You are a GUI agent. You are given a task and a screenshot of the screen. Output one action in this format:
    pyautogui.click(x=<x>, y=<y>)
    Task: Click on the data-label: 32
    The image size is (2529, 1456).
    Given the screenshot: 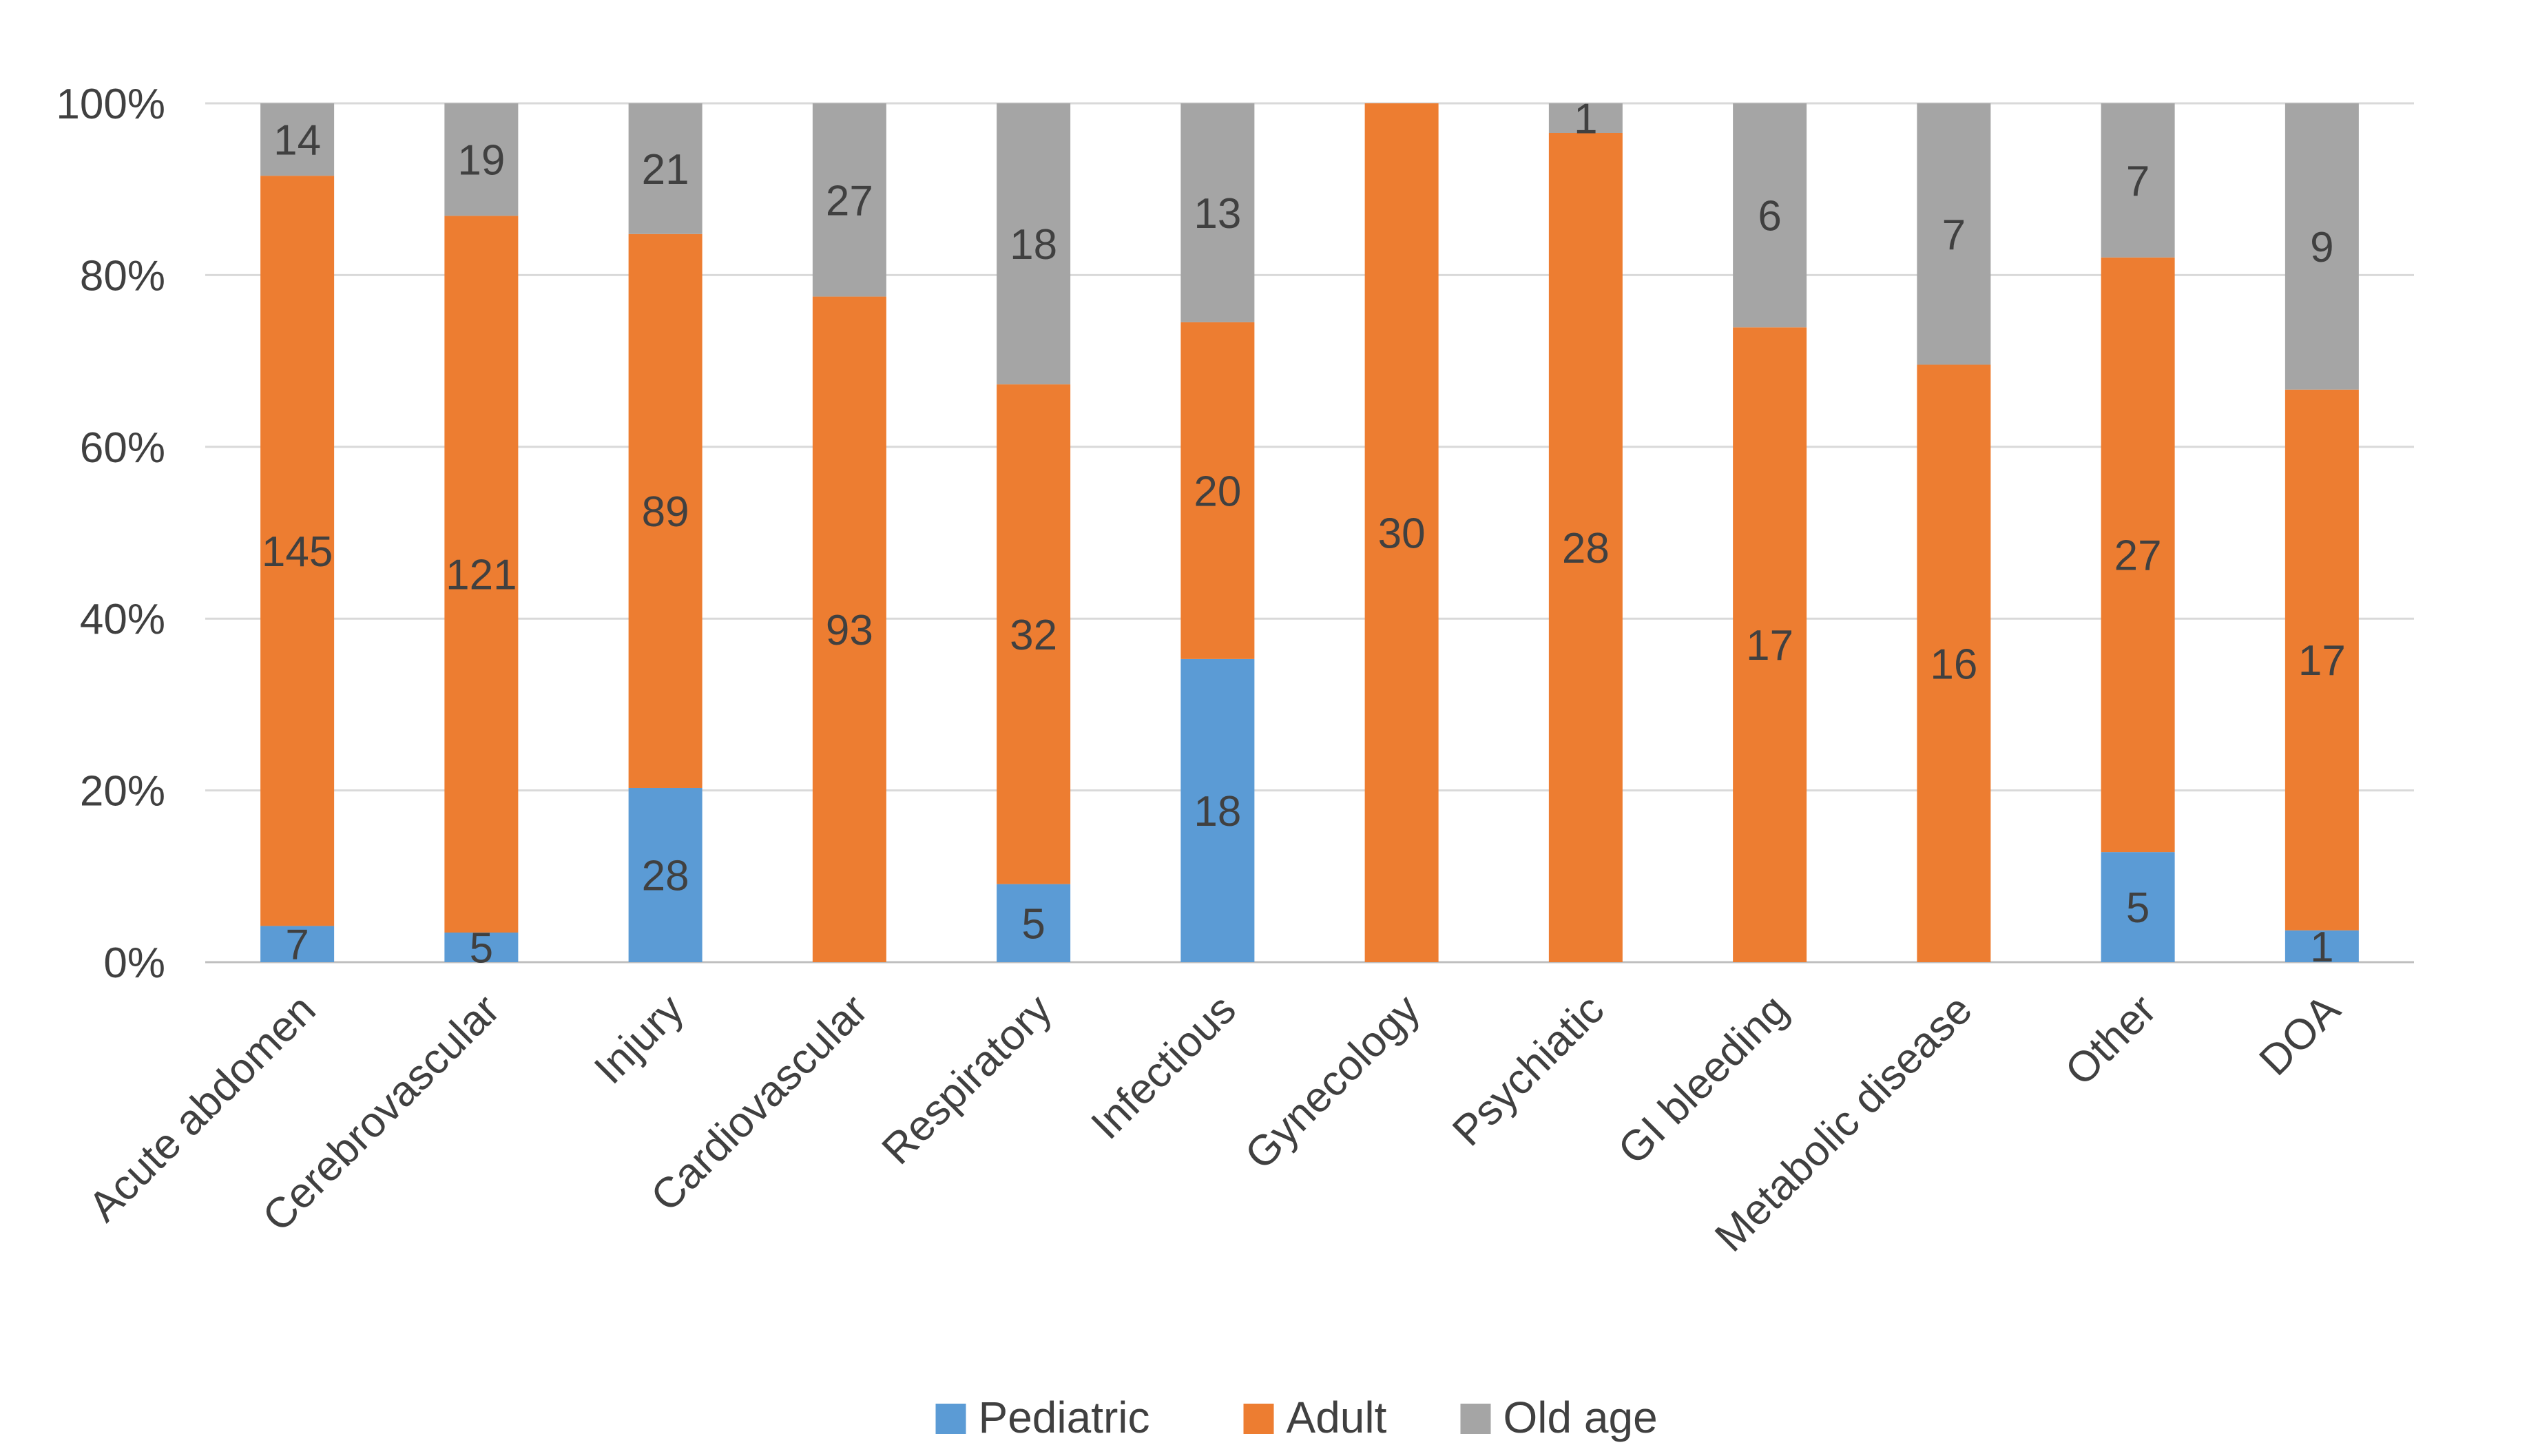 What is the action you would take?
    pyautogui.click(x=1033, y=635)
    